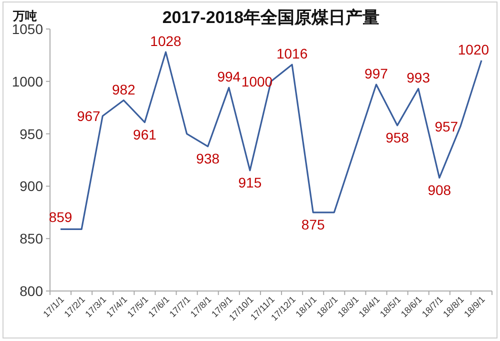  Describe the element at coordinates (313, 224) in the screenshot. I see `data-label: 875` at that location.